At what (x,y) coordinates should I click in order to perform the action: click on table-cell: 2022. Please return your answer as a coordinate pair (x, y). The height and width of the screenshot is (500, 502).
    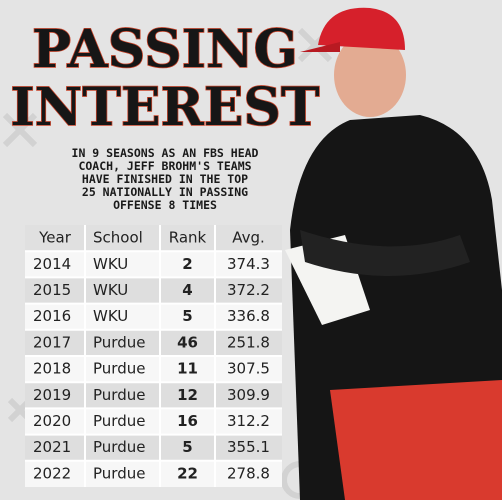
    Looking at the image, I should click on (52, 473).